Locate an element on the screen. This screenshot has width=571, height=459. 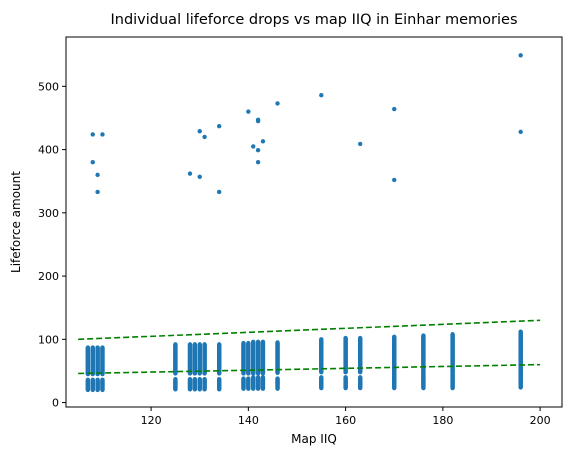
x-tick-label: 140 is located at coordinates (248, 420).